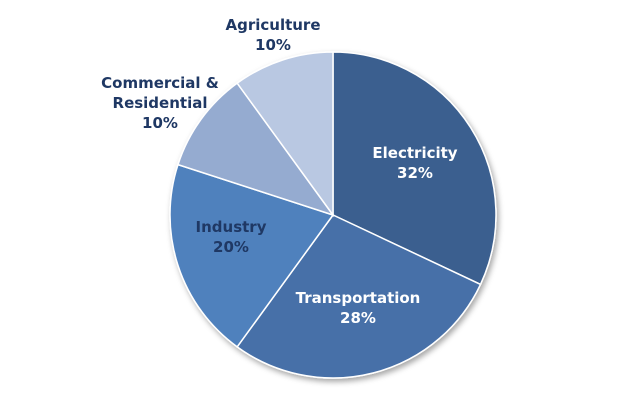  I want to click on slice-category-text: Industry, so click(231, 227).